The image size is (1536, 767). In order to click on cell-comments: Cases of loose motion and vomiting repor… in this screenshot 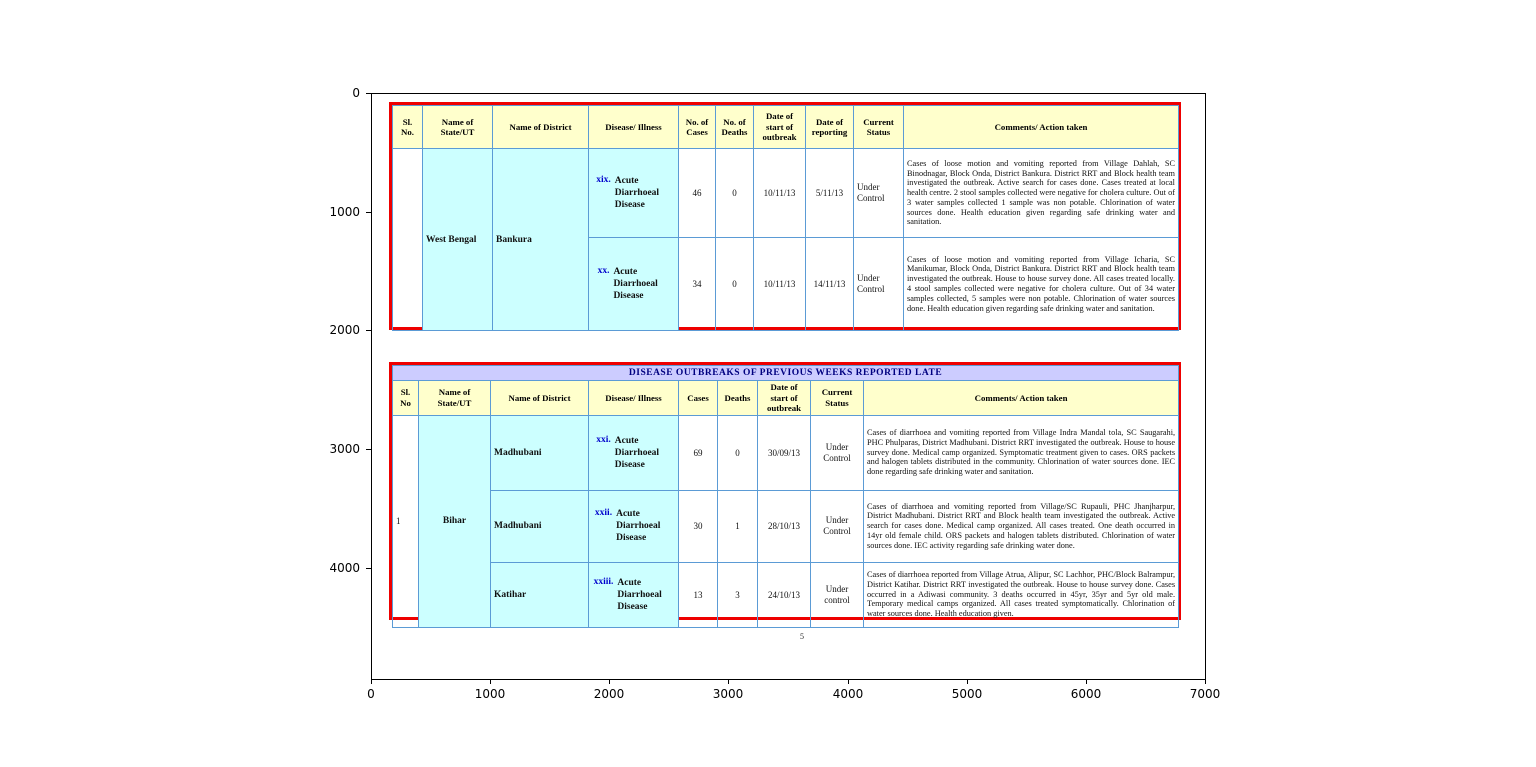, I will do `click(1041, 284)`.